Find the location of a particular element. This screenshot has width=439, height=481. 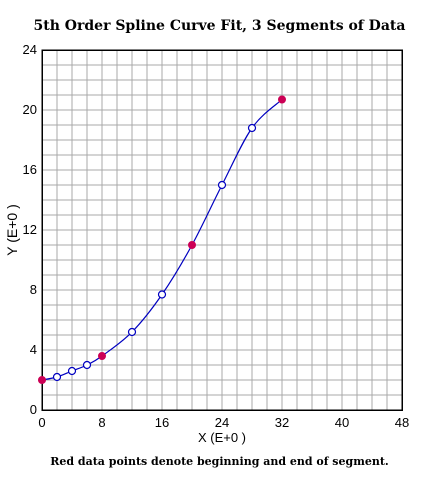

x-tick-label: 48 is located at coordinates (402, 422).